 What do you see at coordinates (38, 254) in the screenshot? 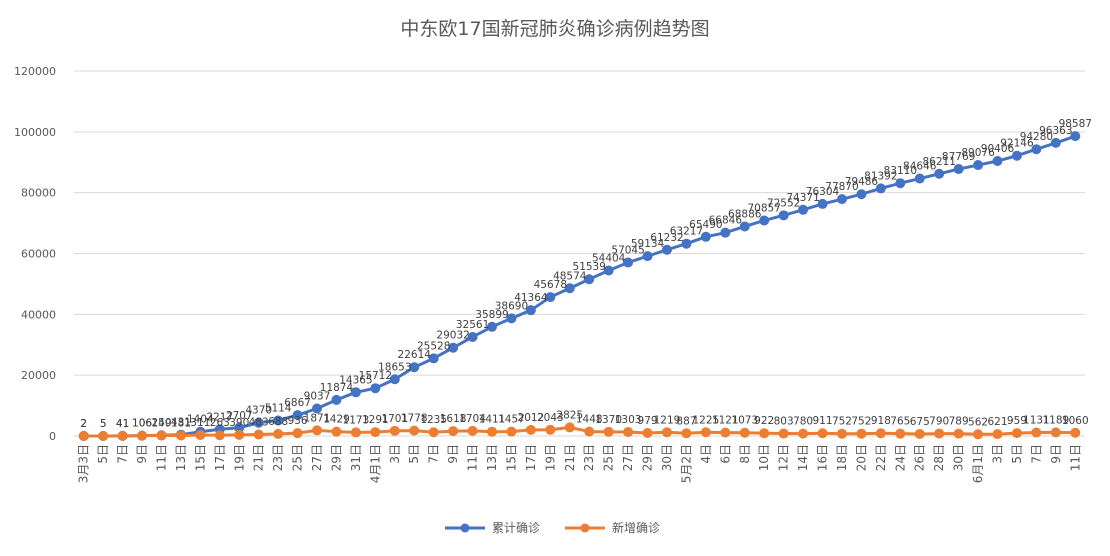
I see `y-tick-label: 60000` at bounding box center [38, 254].